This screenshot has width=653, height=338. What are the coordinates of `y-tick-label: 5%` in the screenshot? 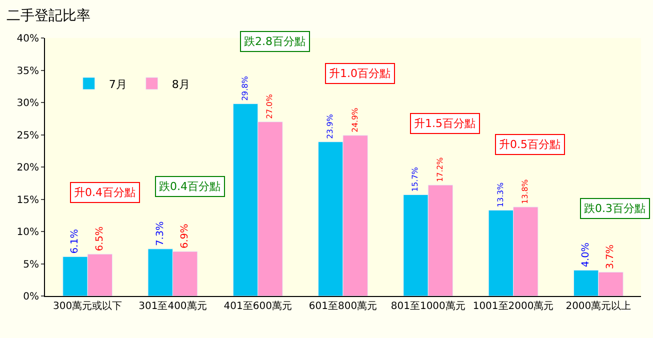 It's located at (31, 264).